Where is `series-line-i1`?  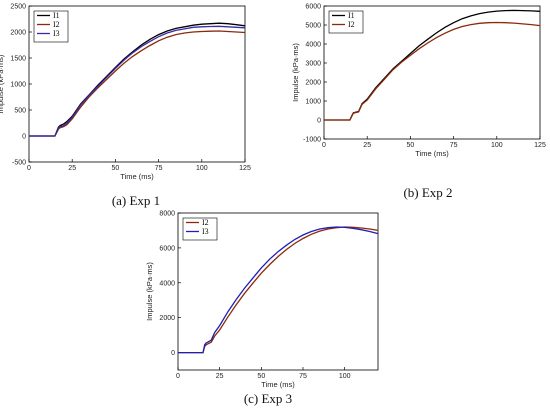
series-line-i1 is located at coordinates (137, 79).